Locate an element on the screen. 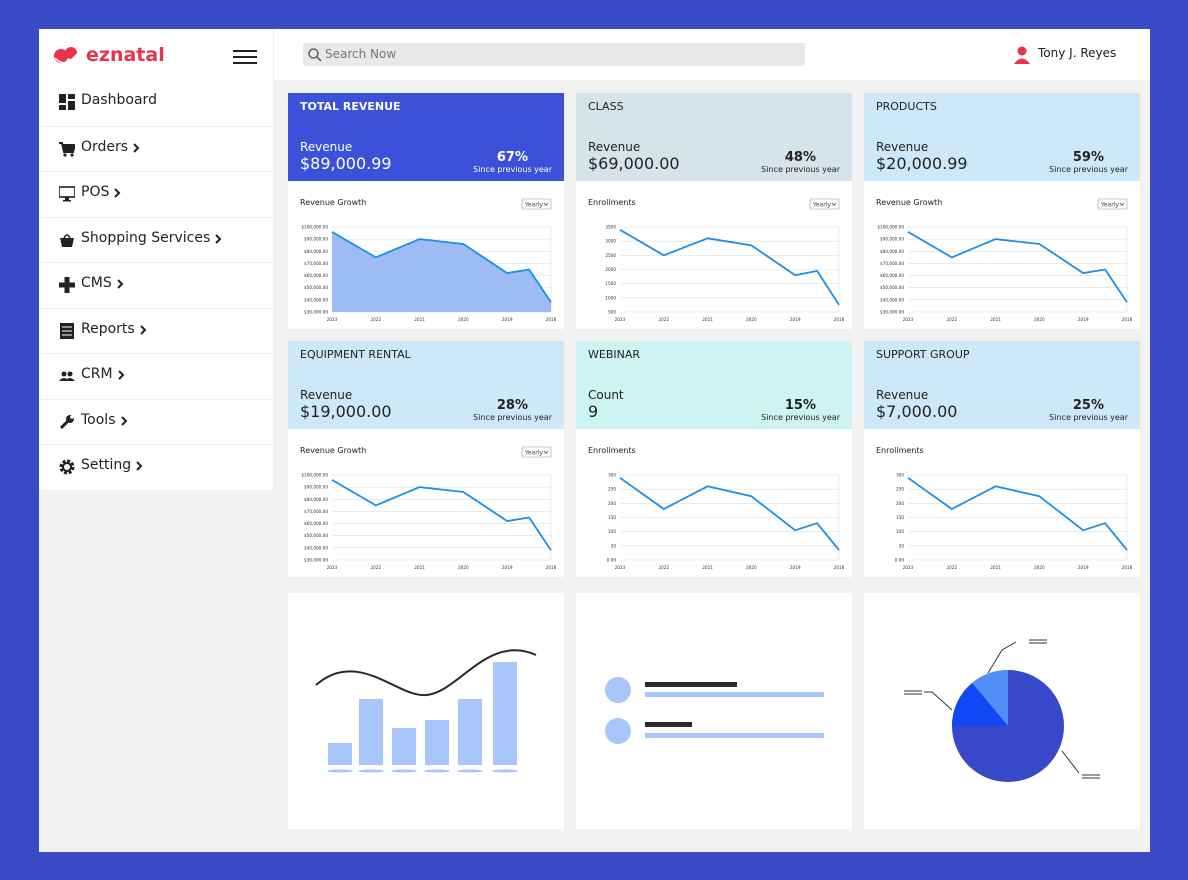  nav-label: Orders is located at coordinates (105, 146).